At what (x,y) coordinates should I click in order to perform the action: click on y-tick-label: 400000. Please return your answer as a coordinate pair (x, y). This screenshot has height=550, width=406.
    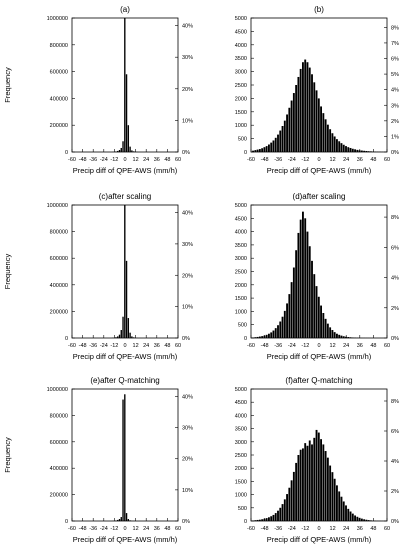
    Looking at the image, I should click on (59, 469).